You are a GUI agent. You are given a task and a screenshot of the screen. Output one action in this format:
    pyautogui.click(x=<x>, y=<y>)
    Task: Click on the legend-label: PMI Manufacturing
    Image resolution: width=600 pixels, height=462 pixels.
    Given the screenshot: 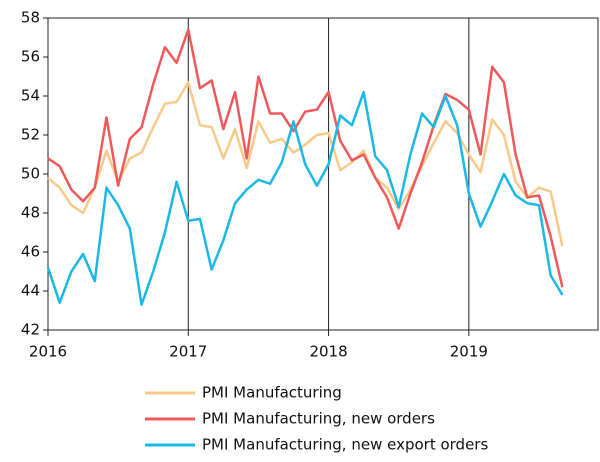 What is the action you would take?
    pyautogui.click(x=272, y=393)
    